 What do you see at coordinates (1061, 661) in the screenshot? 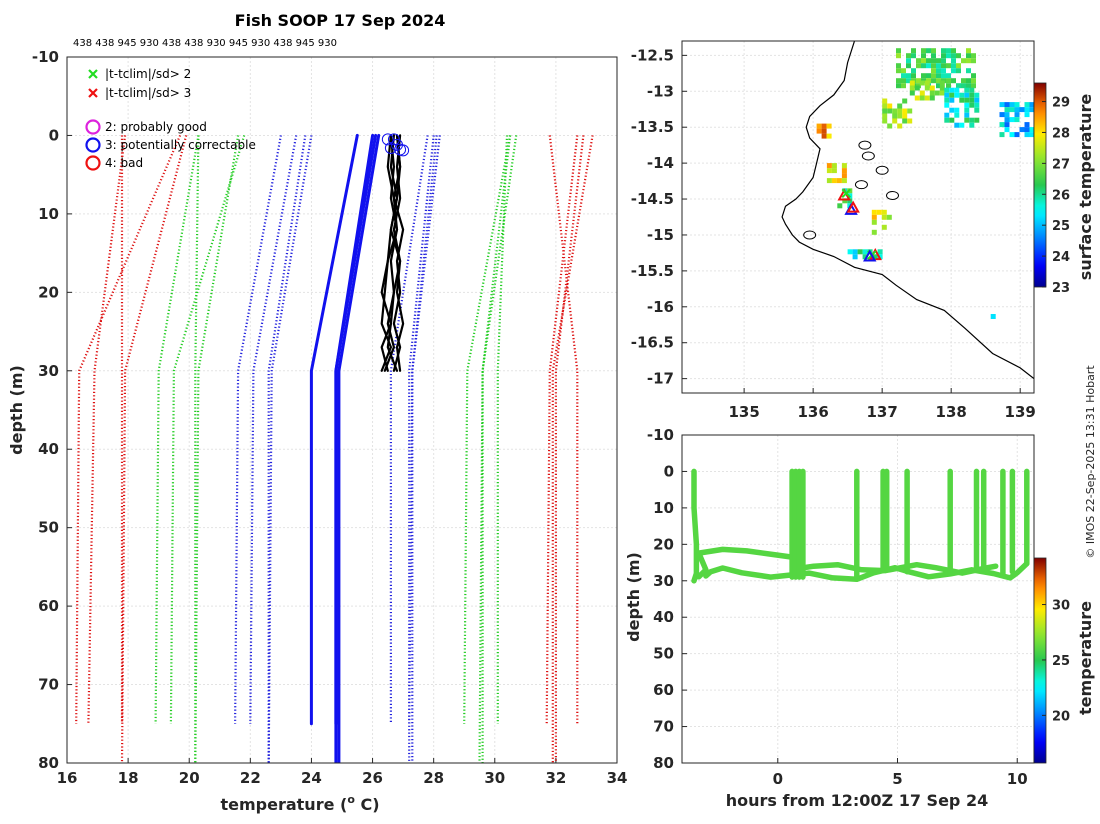
I see `dt-colorbar-tick-label: 25` at bounding box center [1061, 661].